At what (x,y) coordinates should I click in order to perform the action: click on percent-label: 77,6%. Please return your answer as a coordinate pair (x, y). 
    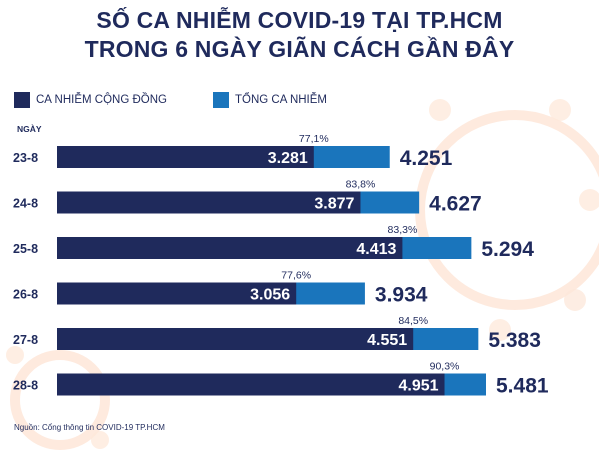
    Looking at the image, I should click on (296, 276).